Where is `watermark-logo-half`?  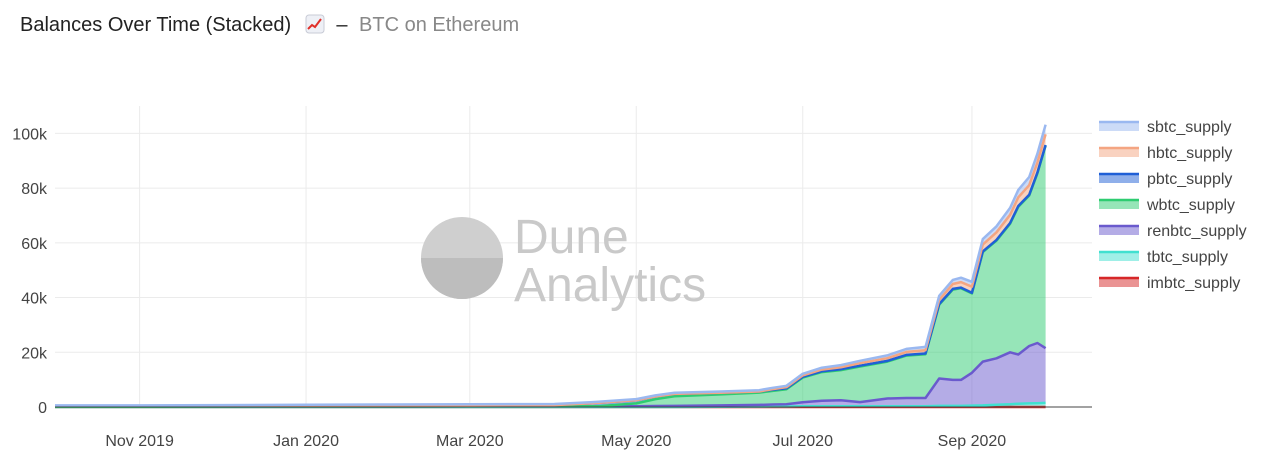
watermark-logo-half is located at coordinates (462, 278).